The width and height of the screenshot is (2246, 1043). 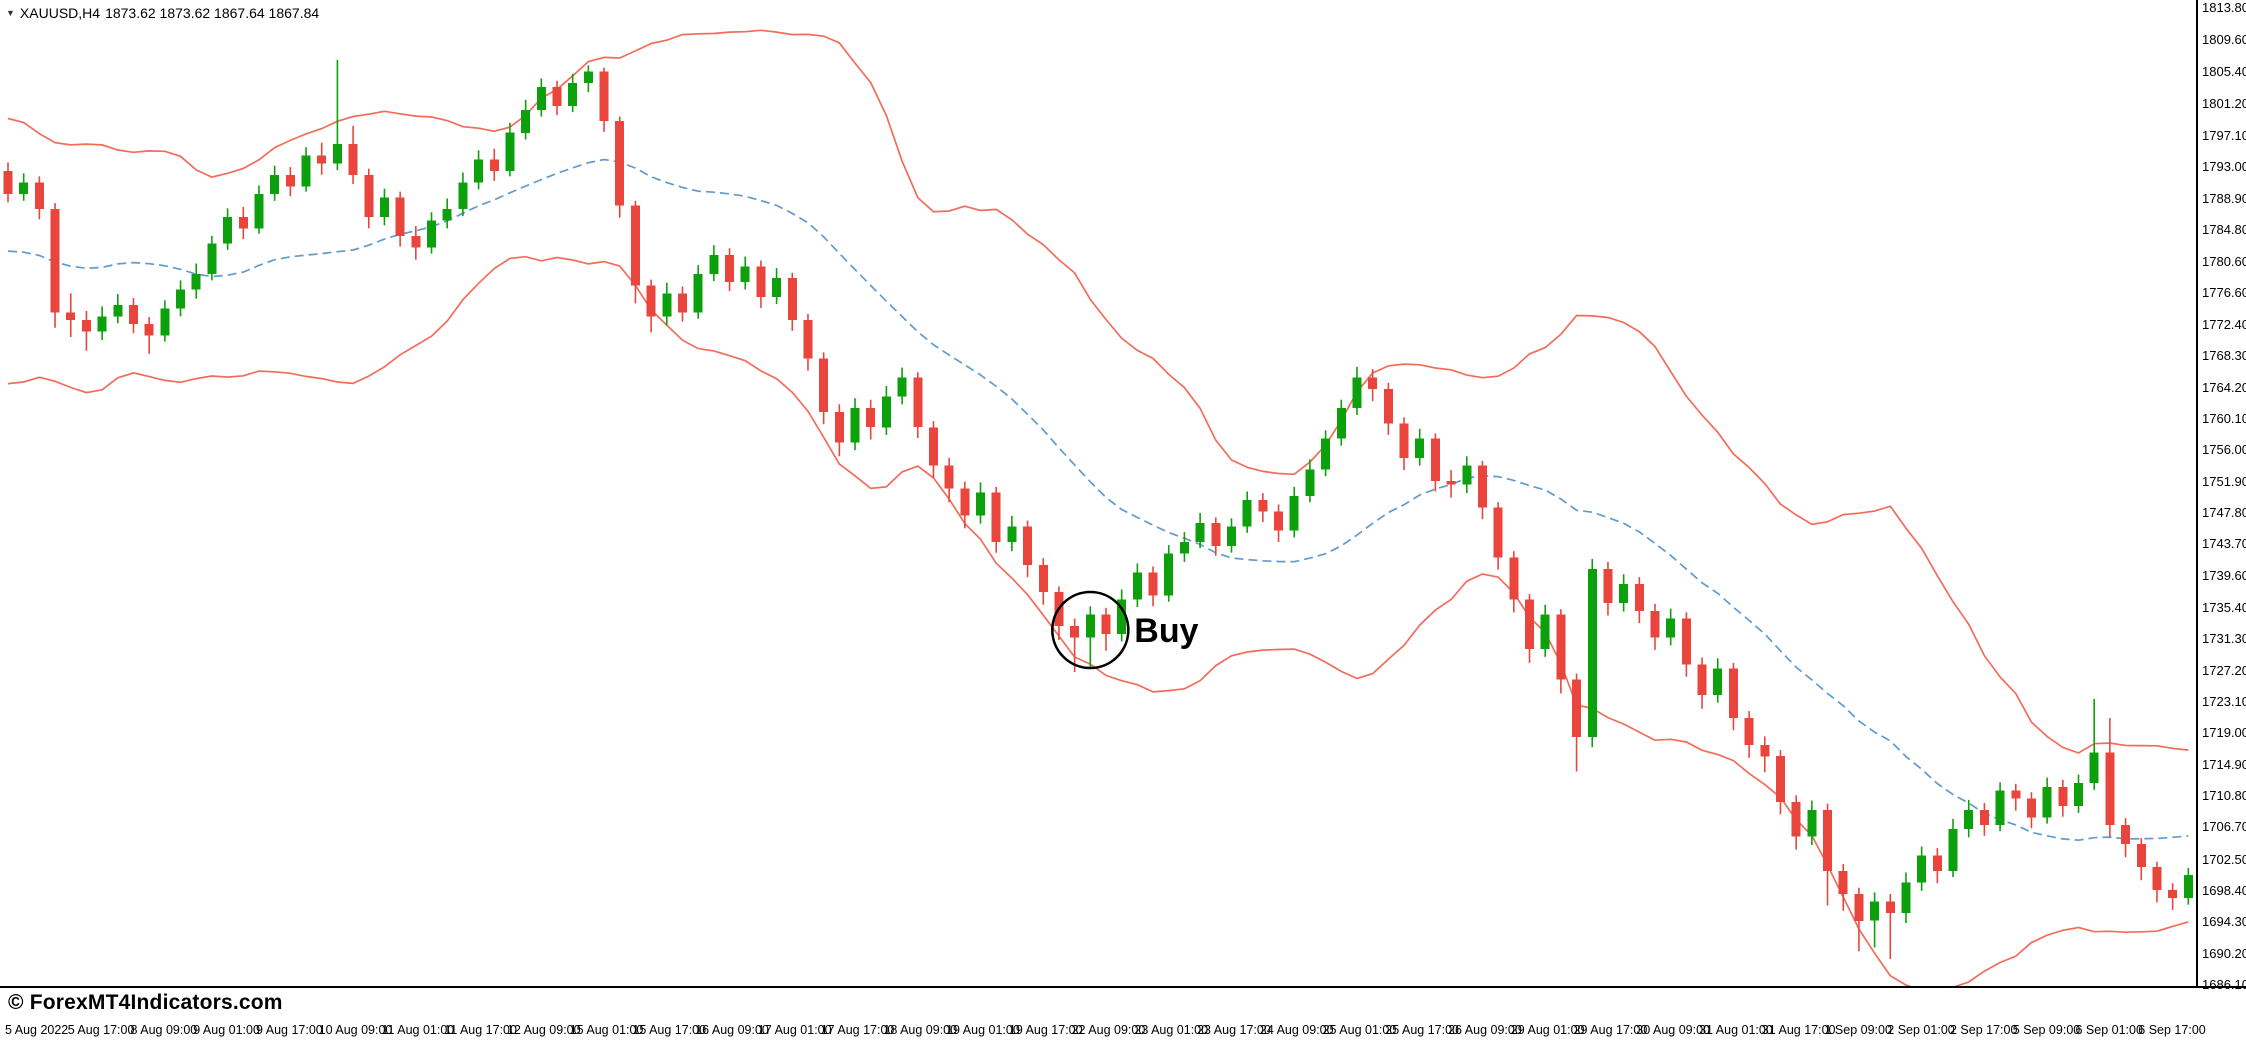 I want to click on price-axis-label: 1772.40, so click(x=2224, y=324).